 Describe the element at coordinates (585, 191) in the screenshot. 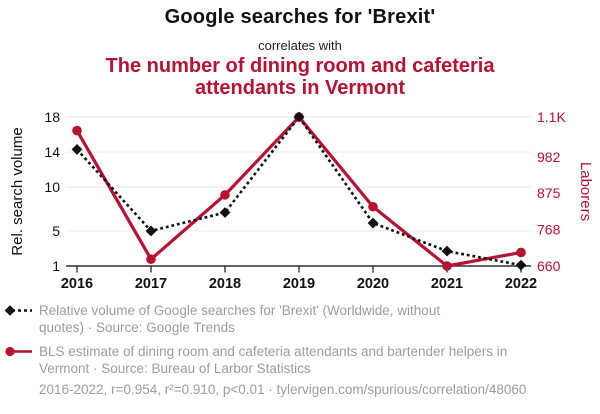

I see `right-axis-title: Laborers` at that location.